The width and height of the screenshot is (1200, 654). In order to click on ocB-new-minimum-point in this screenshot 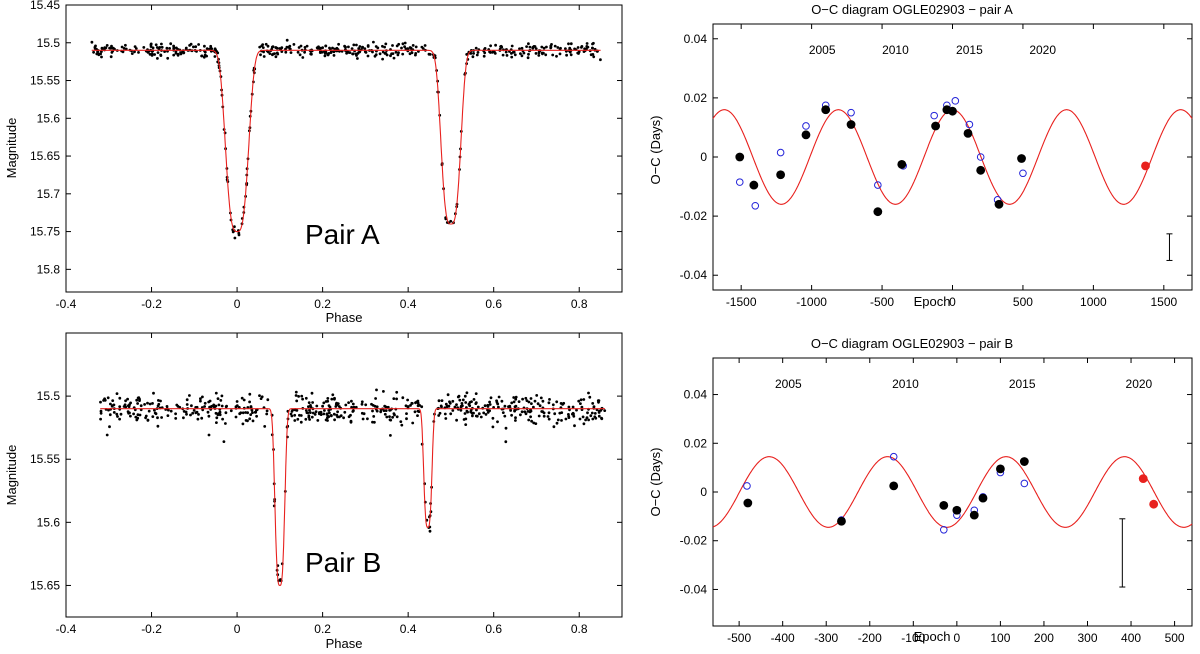, I will do `click(1143, 478)`.